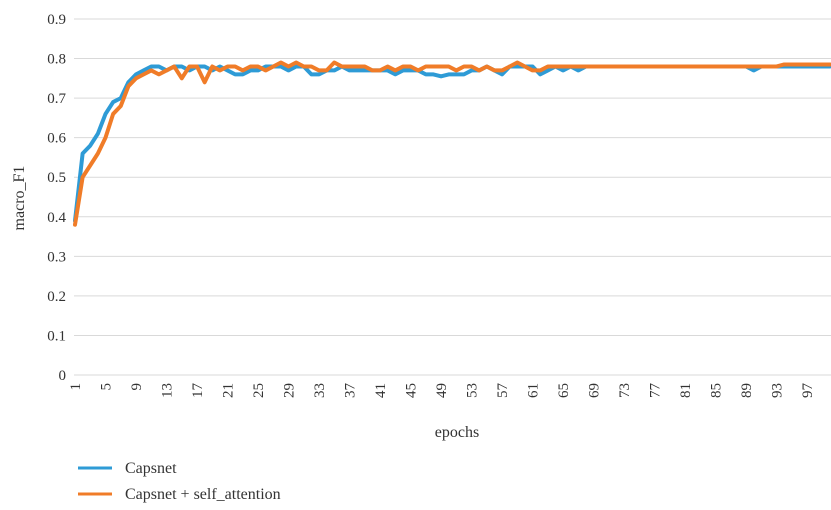 The height and width of the screenshot is (510, 831). Describe the element at coordinates (168, 390) in the screenshot. I see `x-tick-label: 13` at that location.